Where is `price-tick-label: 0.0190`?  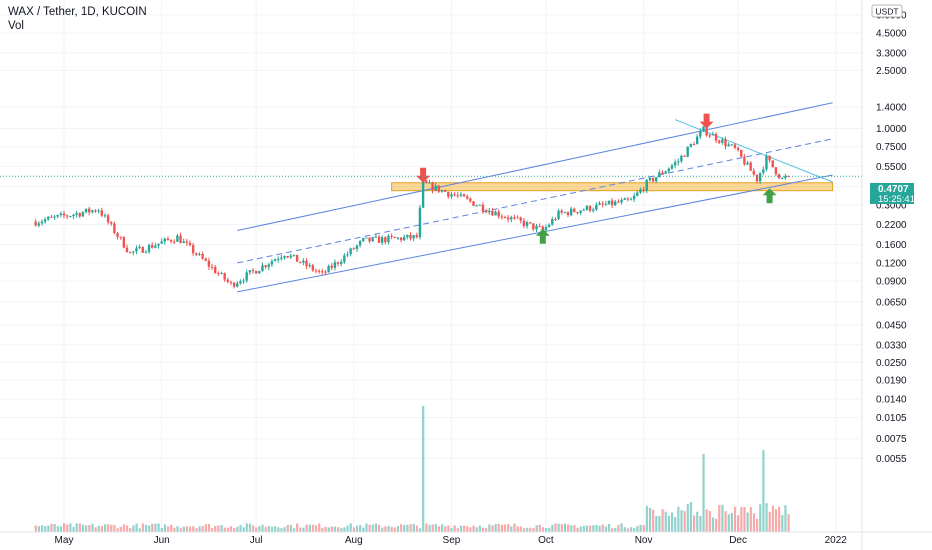
price-tick-label: 0.0190 is located at coordinates (891, 380).